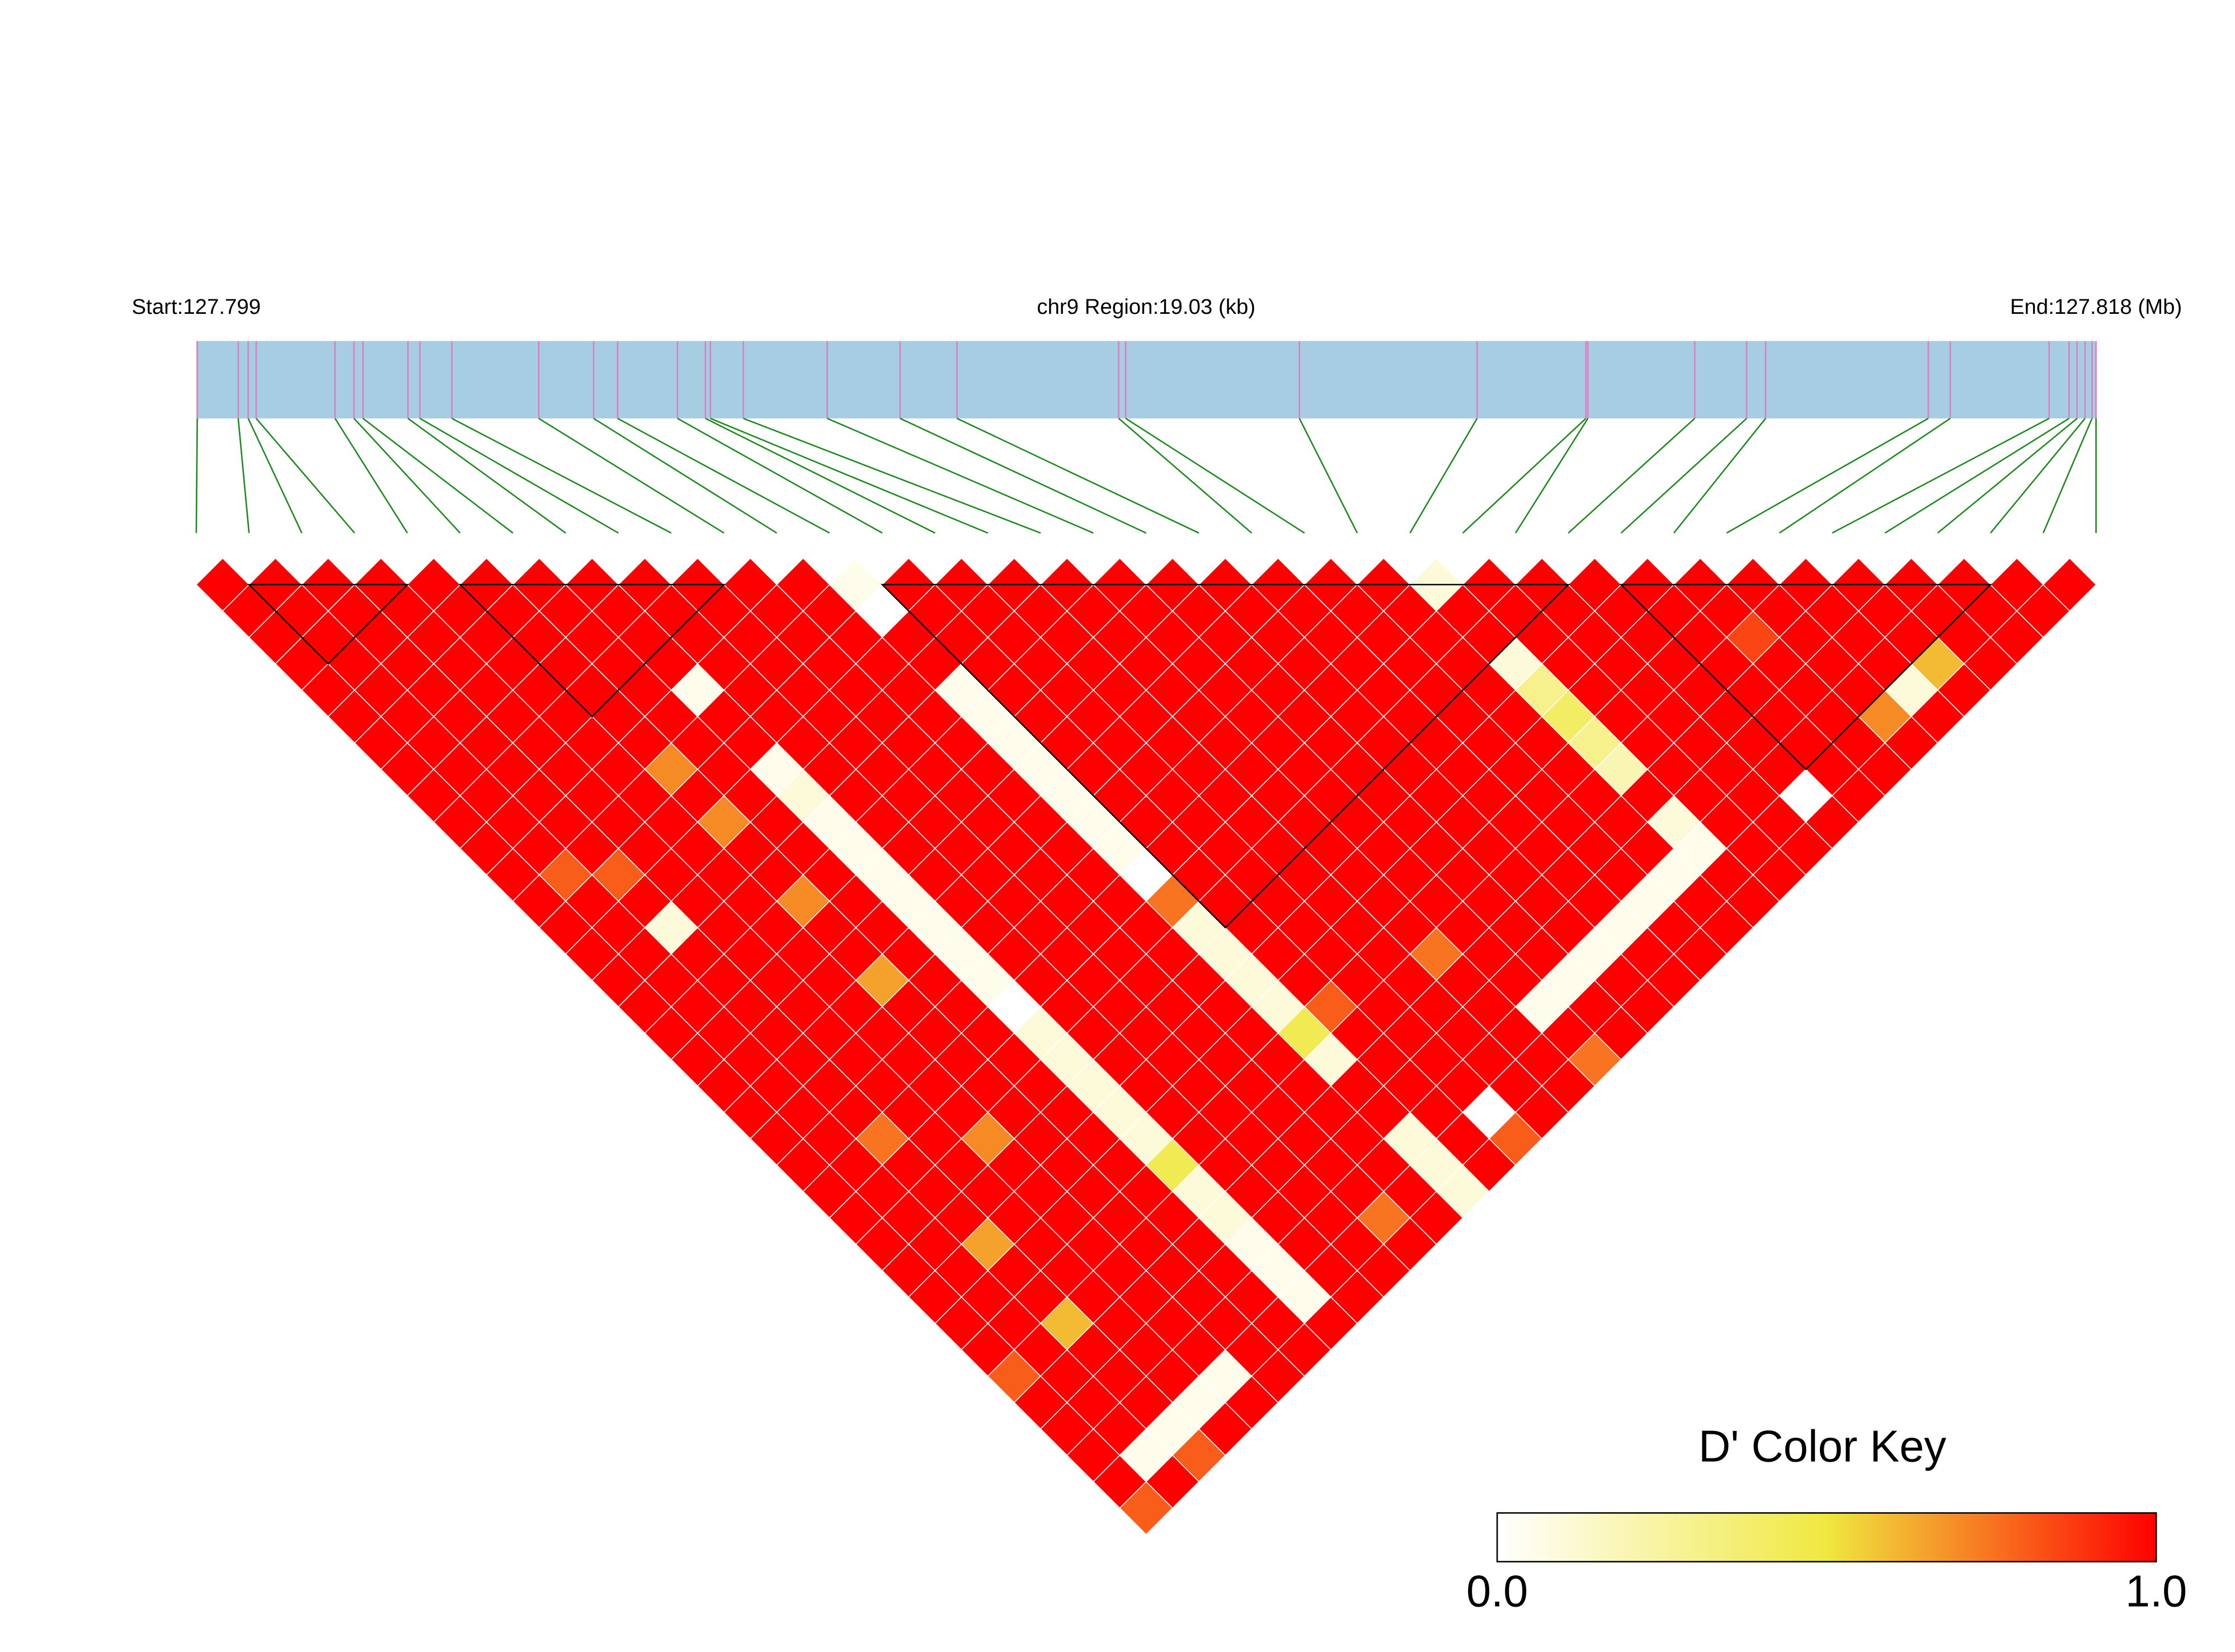 Image resolution: width=2235 pixels, height=1652 pixels. I want to click on legend-title: D' Color Key, so click(1822, 1446).